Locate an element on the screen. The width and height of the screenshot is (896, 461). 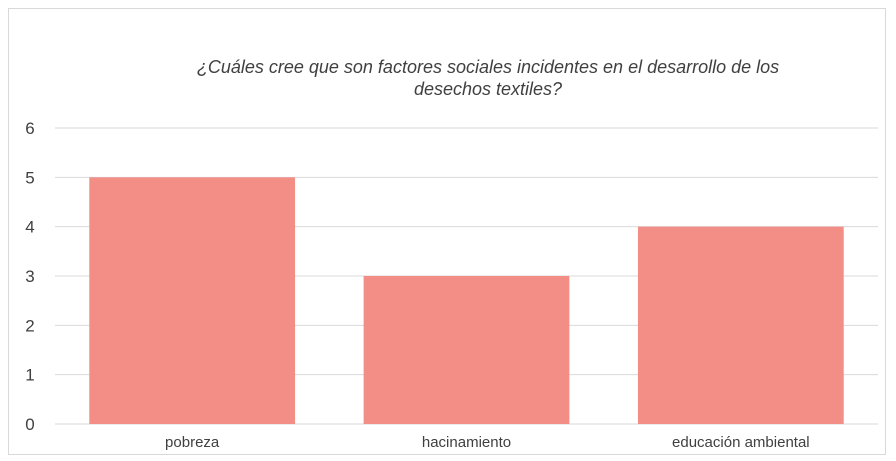
y-axis-ticks: 0 1 2 3 4 5 6 is located at coordinates (29, 276).